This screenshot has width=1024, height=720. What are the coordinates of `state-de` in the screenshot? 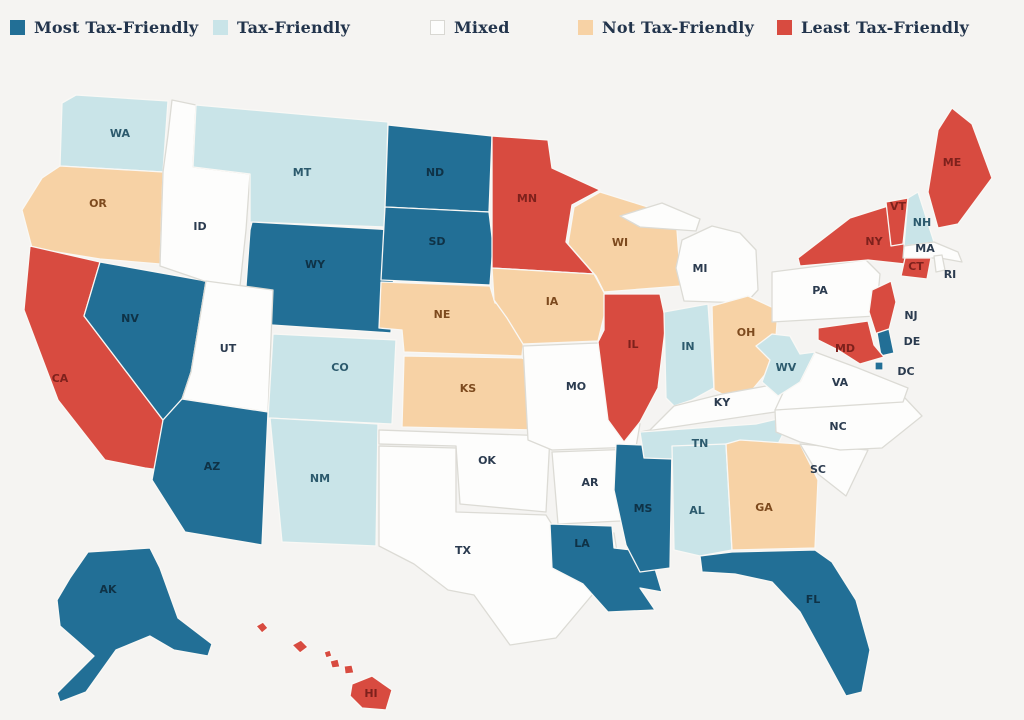 It's located at (885, 342).